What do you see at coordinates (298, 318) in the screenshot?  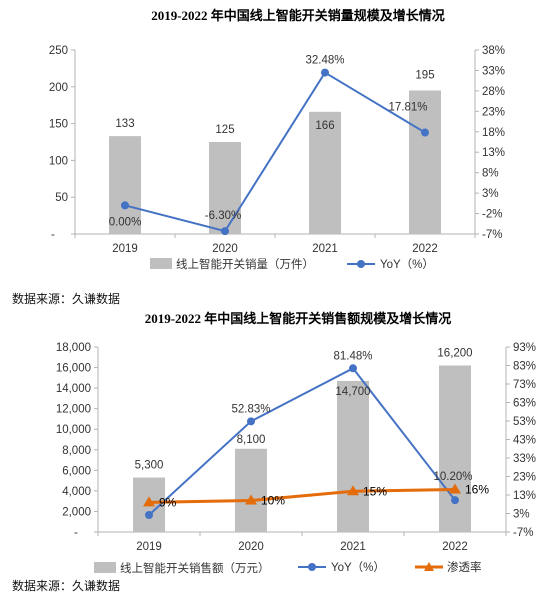 I see `chart-2-title: 2019-2022 年中国线上智能开关销售额规模及增长情况` at bounding box center [298, 318].